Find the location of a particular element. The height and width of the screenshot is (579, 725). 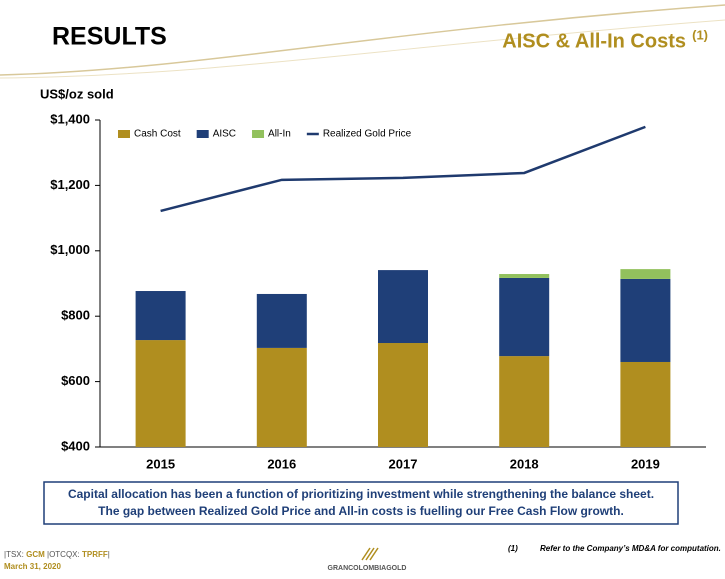

ticker: |TSX: GCM |OTCQX: TPRFF| is located at coordinates (57, 554).